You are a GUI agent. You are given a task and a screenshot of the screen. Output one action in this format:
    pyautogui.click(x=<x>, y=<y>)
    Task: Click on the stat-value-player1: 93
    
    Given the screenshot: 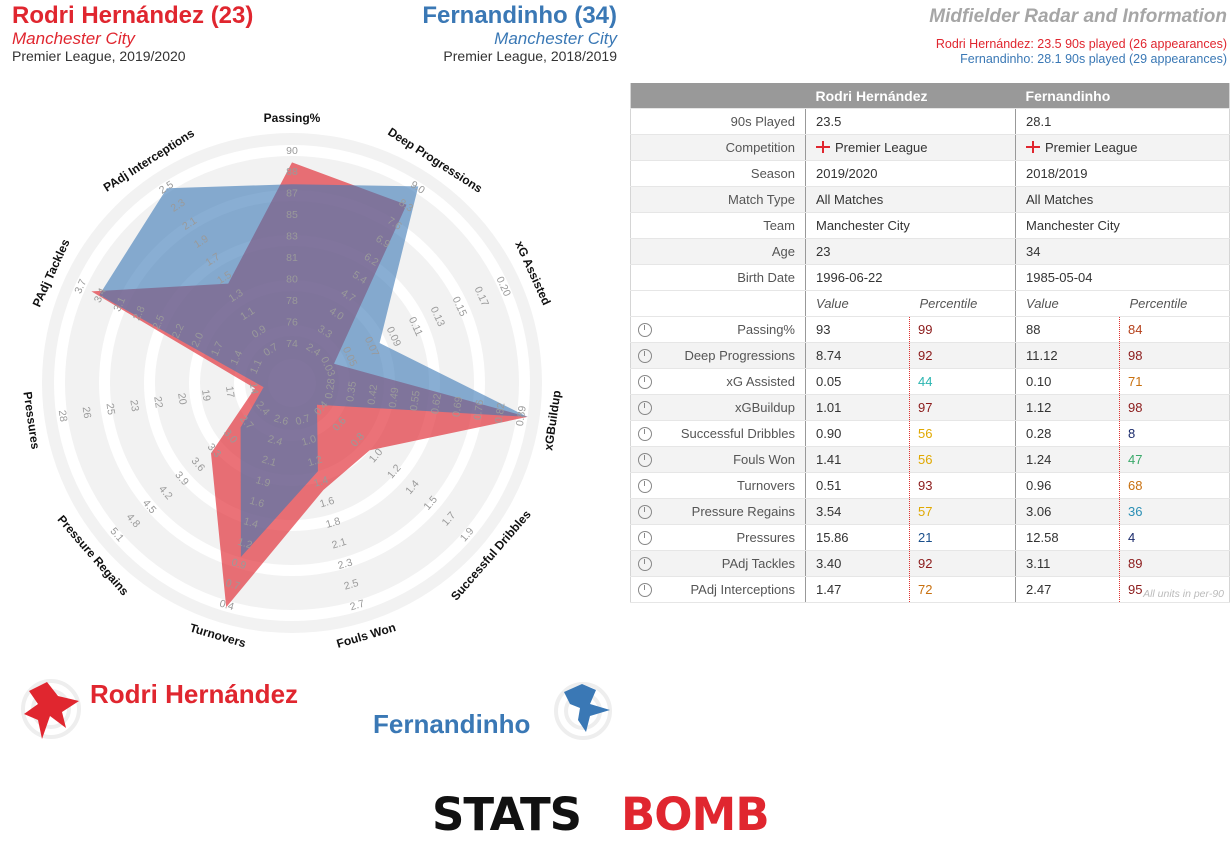 What is the action you would take?
    pyautogui.click(x=857, y=329)
    